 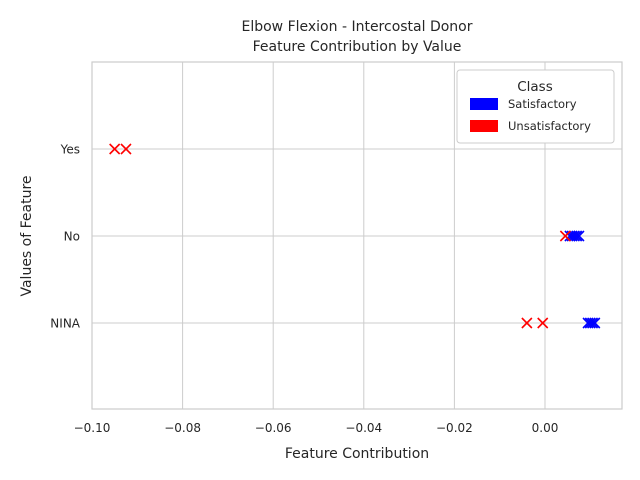 I want to click on chart-title-line-2: Feature Contribution by Value, so click(x=357, y=47).